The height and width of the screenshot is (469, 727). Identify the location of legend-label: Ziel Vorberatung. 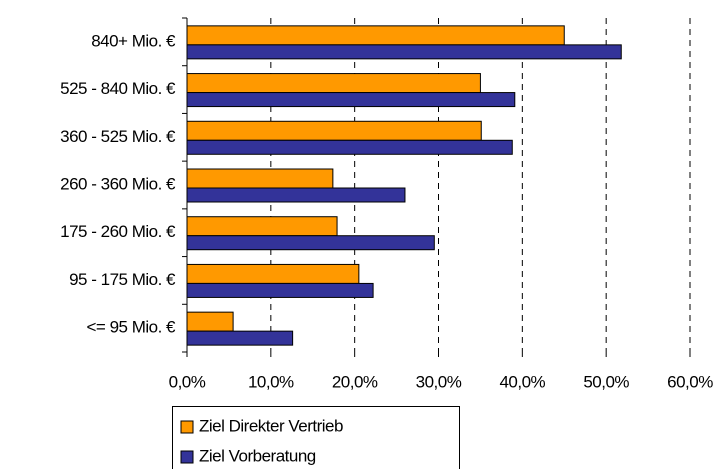
(257, 455).